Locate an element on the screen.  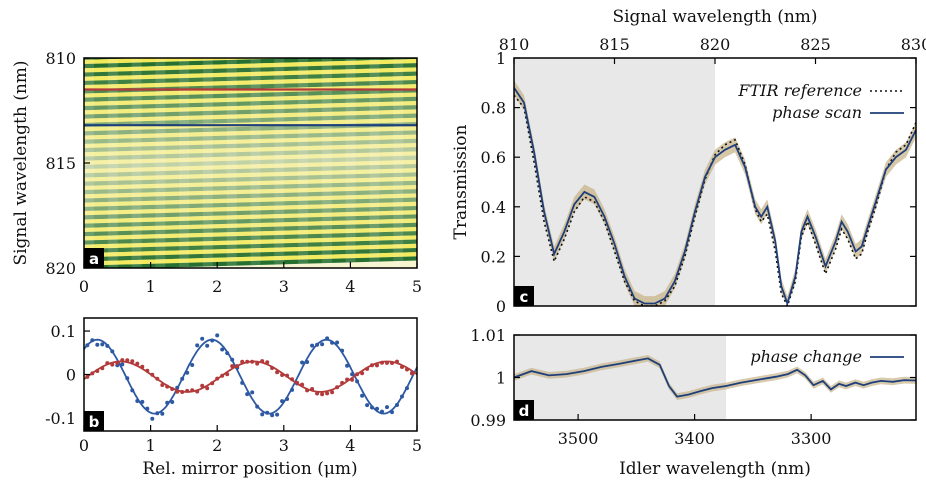
top-xtick-label: 825 is located at coordinates (815, 44).